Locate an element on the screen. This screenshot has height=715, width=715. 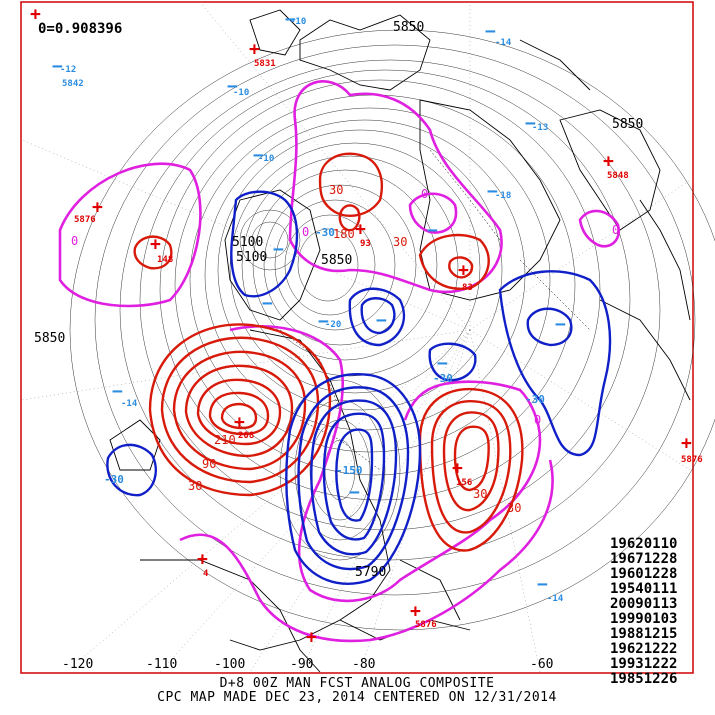
svg-text: 93 is located at coordinates (365, 244).